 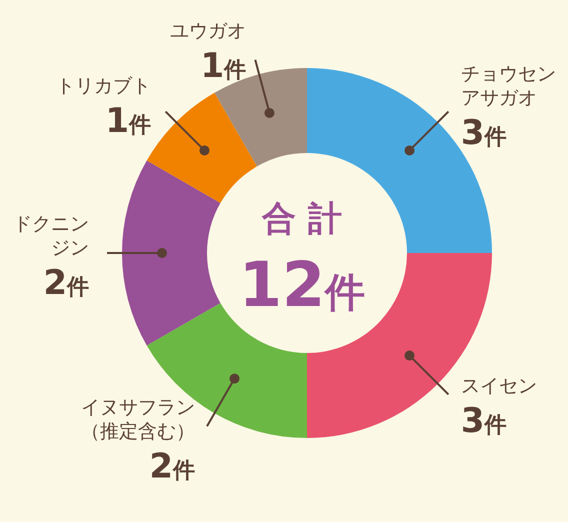 What do you see at coordinates (138, 419) in the screenshot?
I see `slice-label: イヌサフラン（推定含む）` at bounding box center [138, 419].